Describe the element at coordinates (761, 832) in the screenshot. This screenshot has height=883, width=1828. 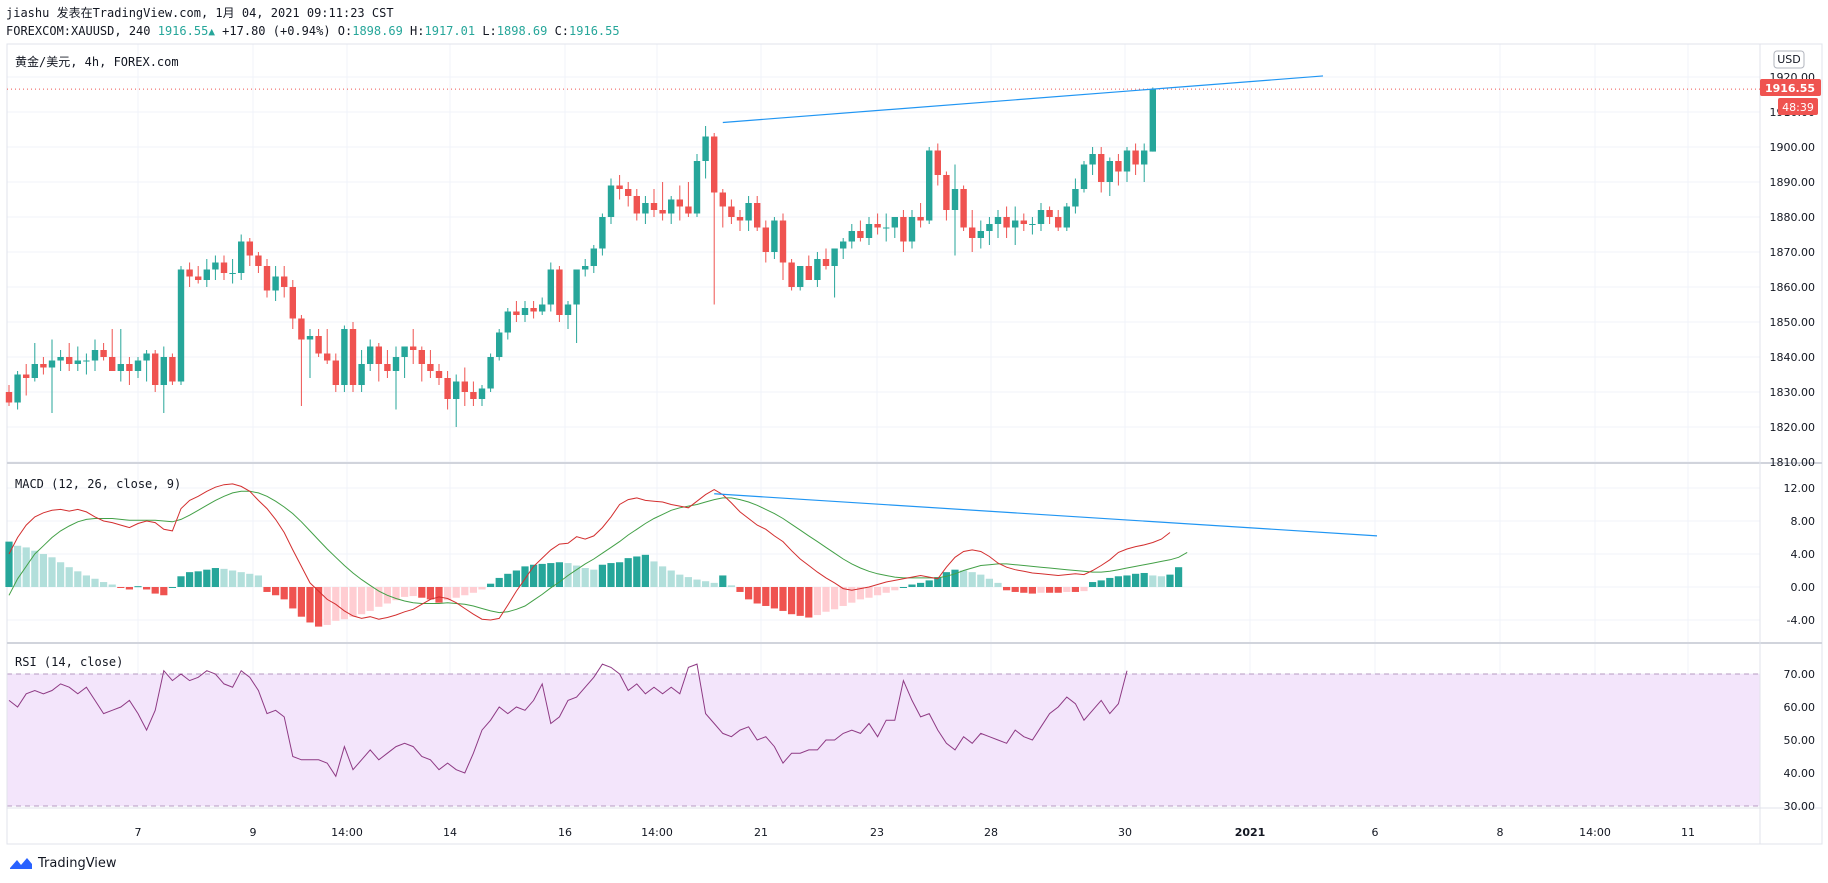
I see `time-tick-label: 21` at that location.